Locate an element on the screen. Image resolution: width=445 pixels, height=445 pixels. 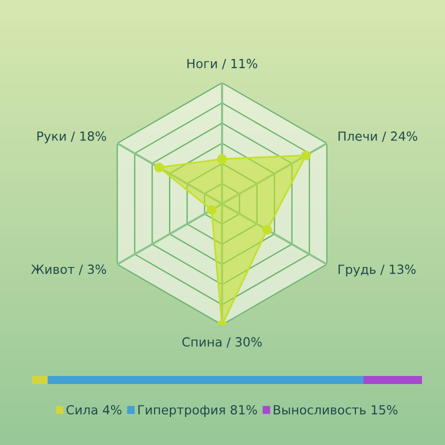
spoke-label: Живот / 3% is located at coordinates (68, 269).